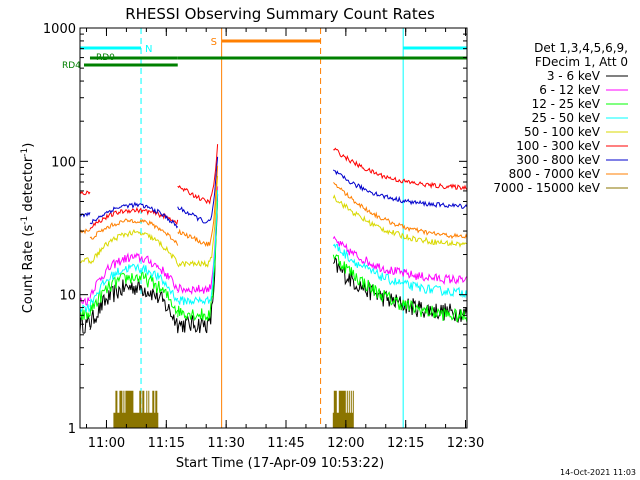 The height and width of the screenshot is (480, 640). Describe the element at coordinates (581, 62) in the screenshot. I see `legend-header-2: FDecim 1, Att 0` at that location.